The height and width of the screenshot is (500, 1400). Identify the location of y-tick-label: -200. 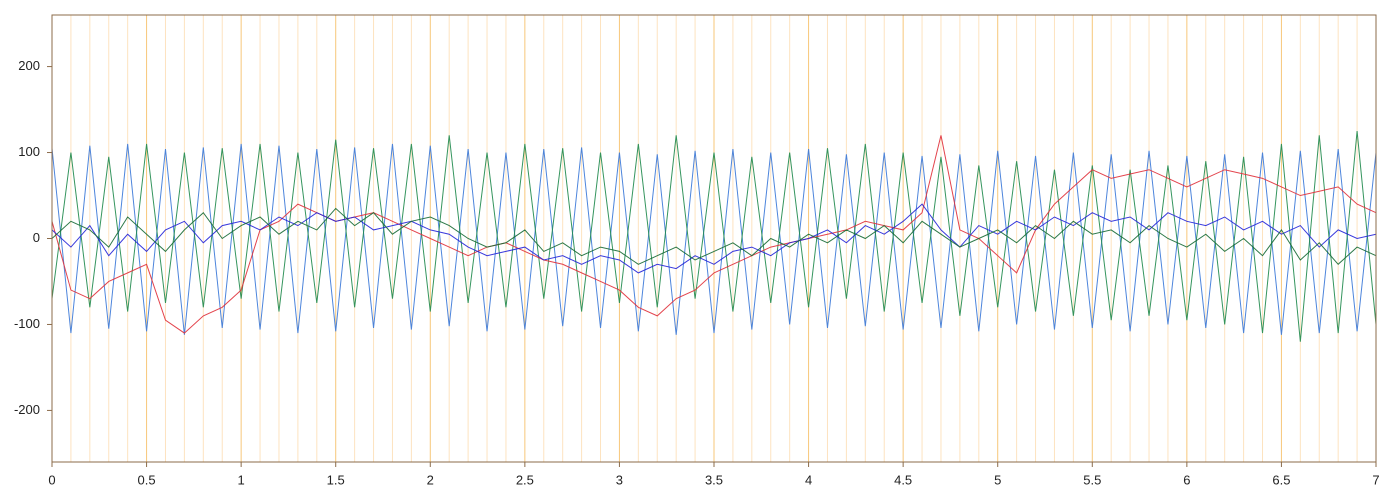
(27, 409).